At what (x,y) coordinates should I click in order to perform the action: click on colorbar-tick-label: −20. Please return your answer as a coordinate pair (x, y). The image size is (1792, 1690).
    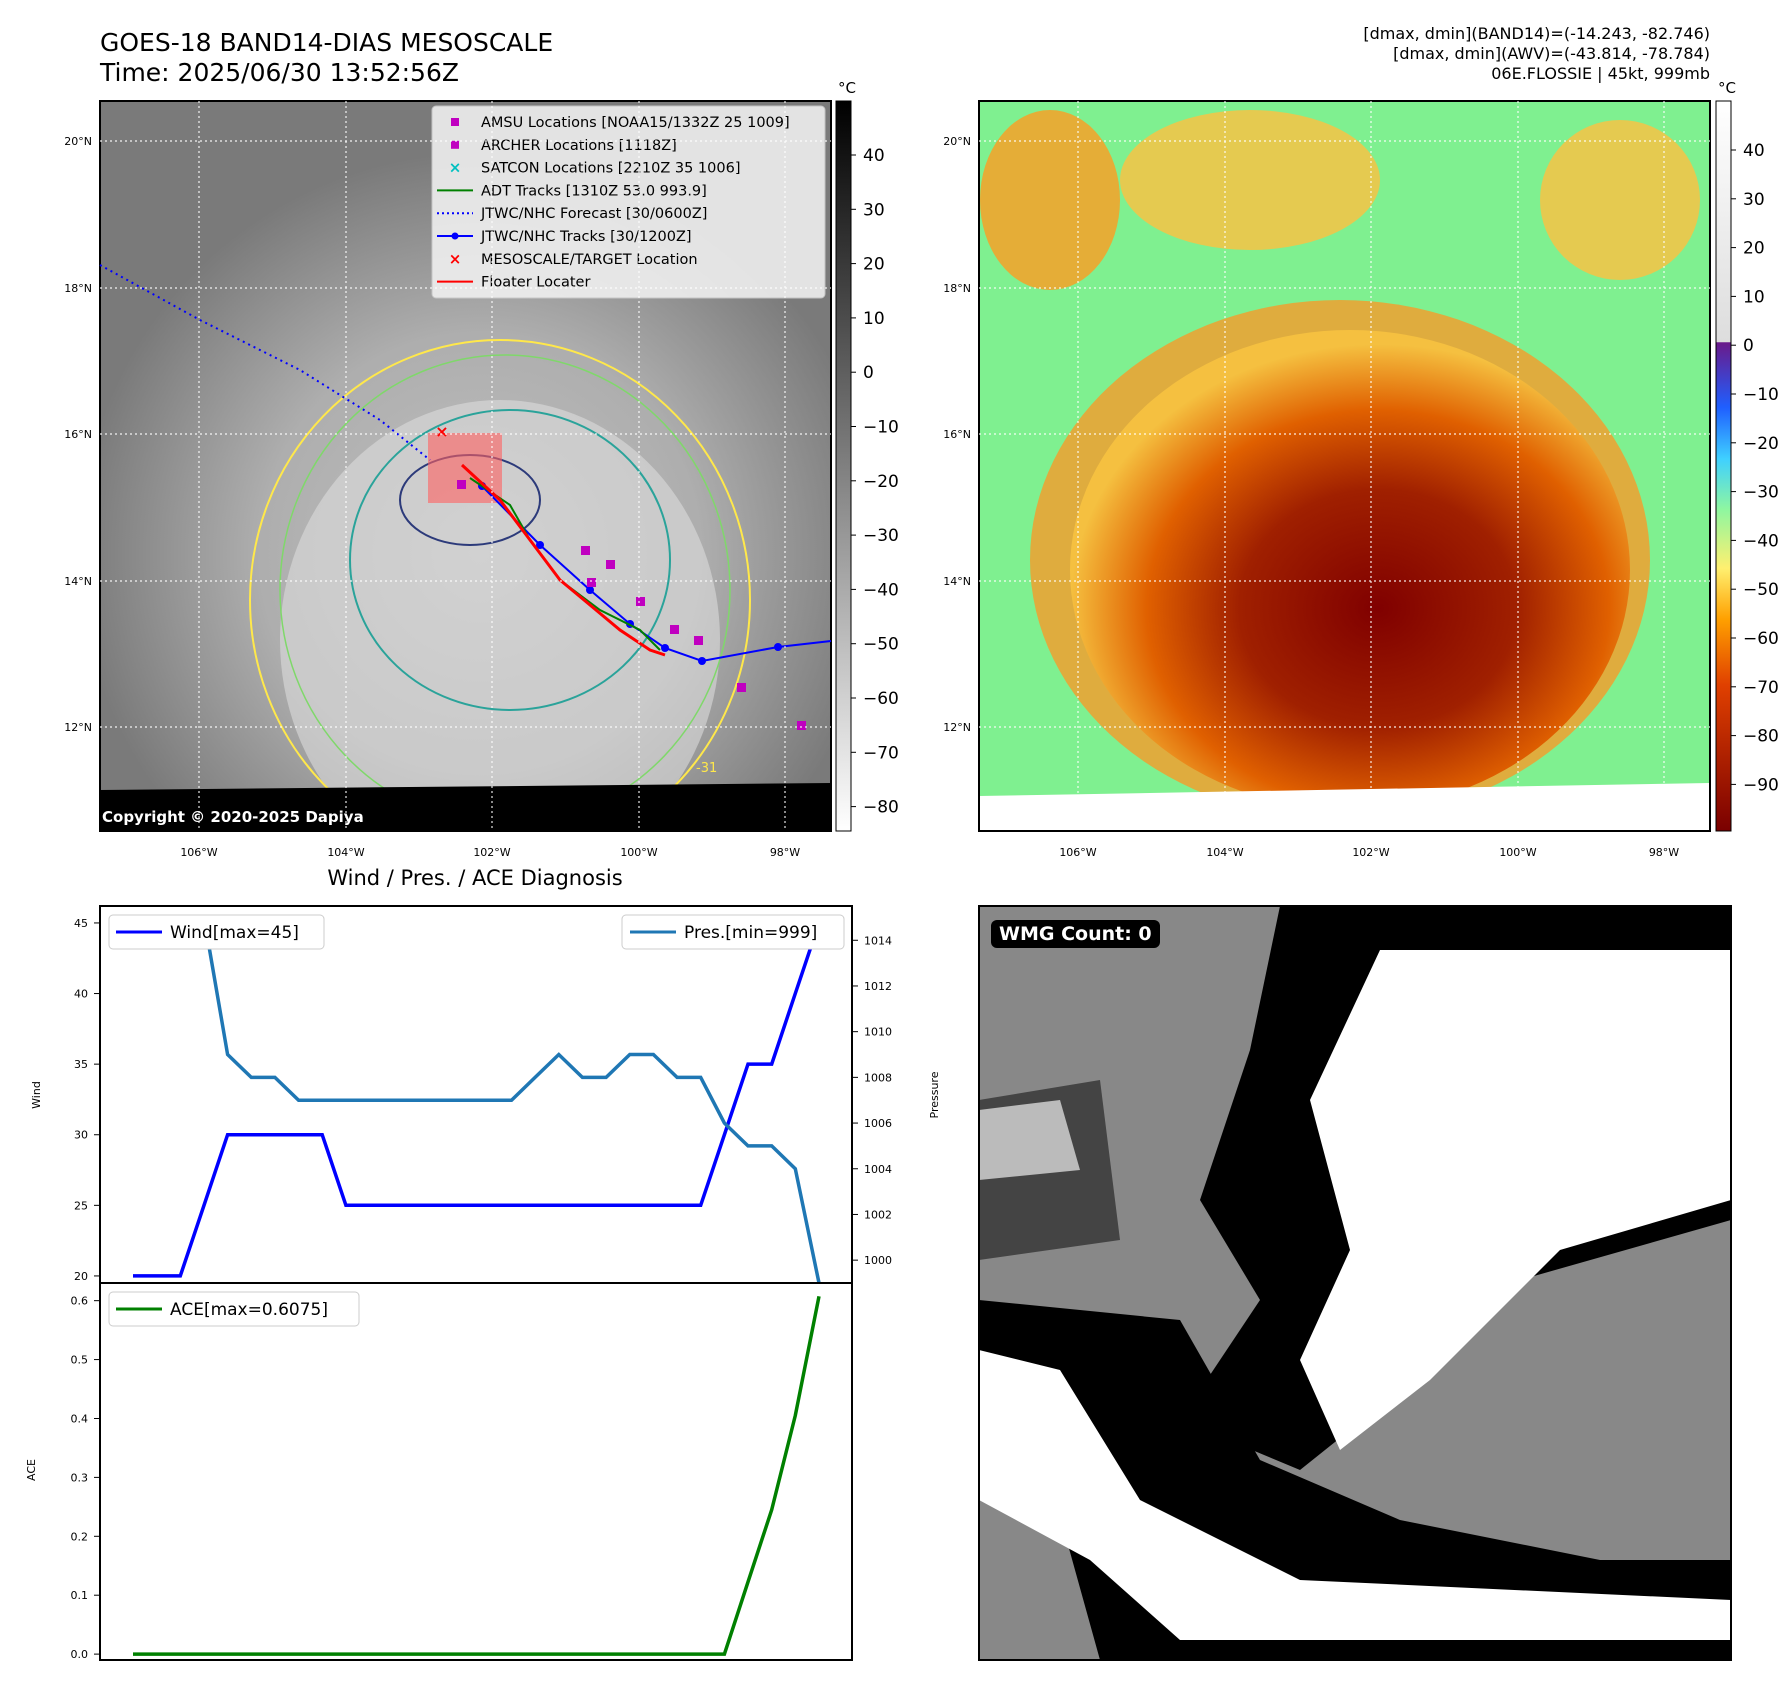
    Looking at the image, I should click on (881, 482).